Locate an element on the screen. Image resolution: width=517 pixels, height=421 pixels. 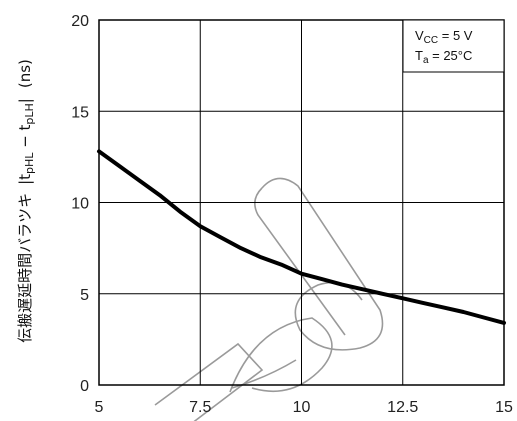
conditions-box: VCC = 5 V Ta = 25°C is located at coordinates (453, 46).